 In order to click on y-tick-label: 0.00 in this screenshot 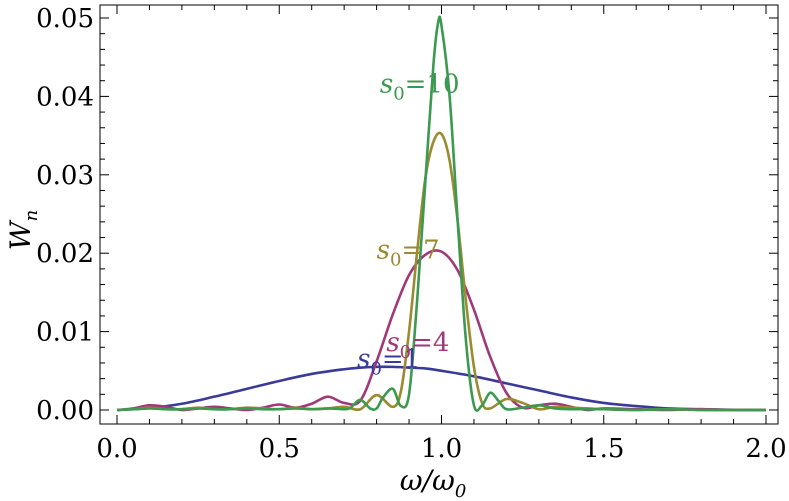, I will do `click(65, 411)`.